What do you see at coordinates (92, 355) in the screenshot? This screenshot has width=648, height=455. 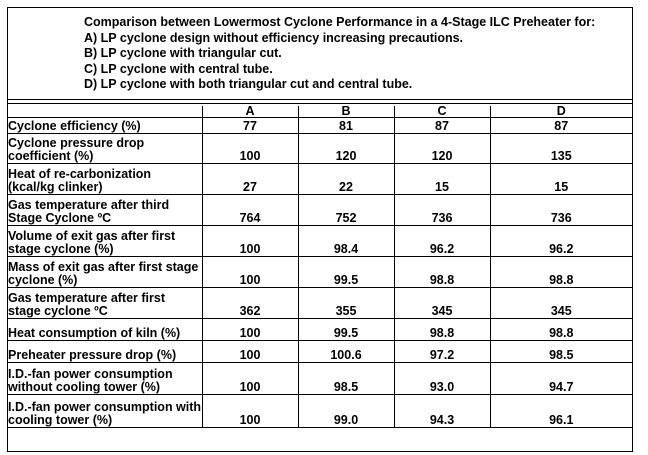 I see `row-label-line: Preheater pressure drop (%)` at bounding box center [92, 355].